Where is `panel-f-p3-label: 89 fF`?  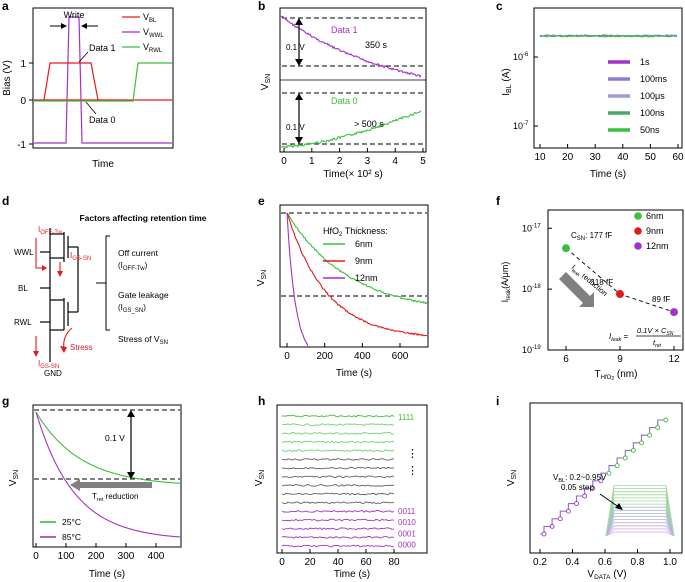
panel-f-p3-label: 89 fF is located at coordinates (661, 299).